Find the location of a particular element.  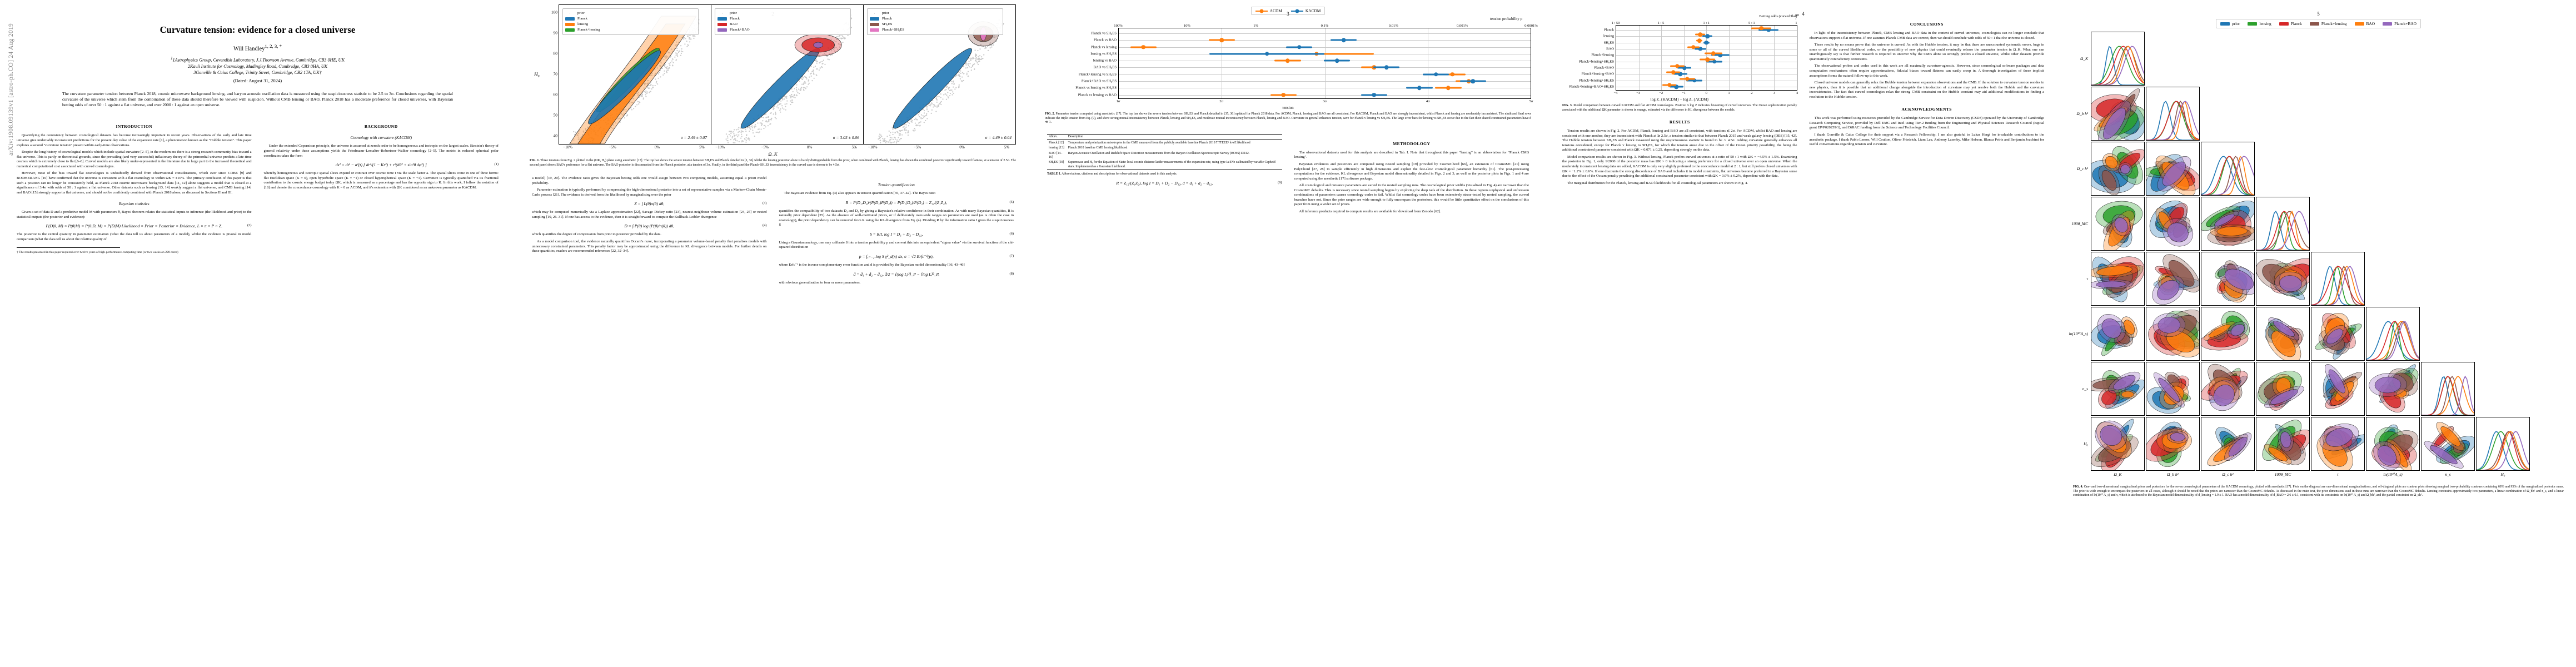

fig3-row-label: Planck is located at coordinates (1609, 30).